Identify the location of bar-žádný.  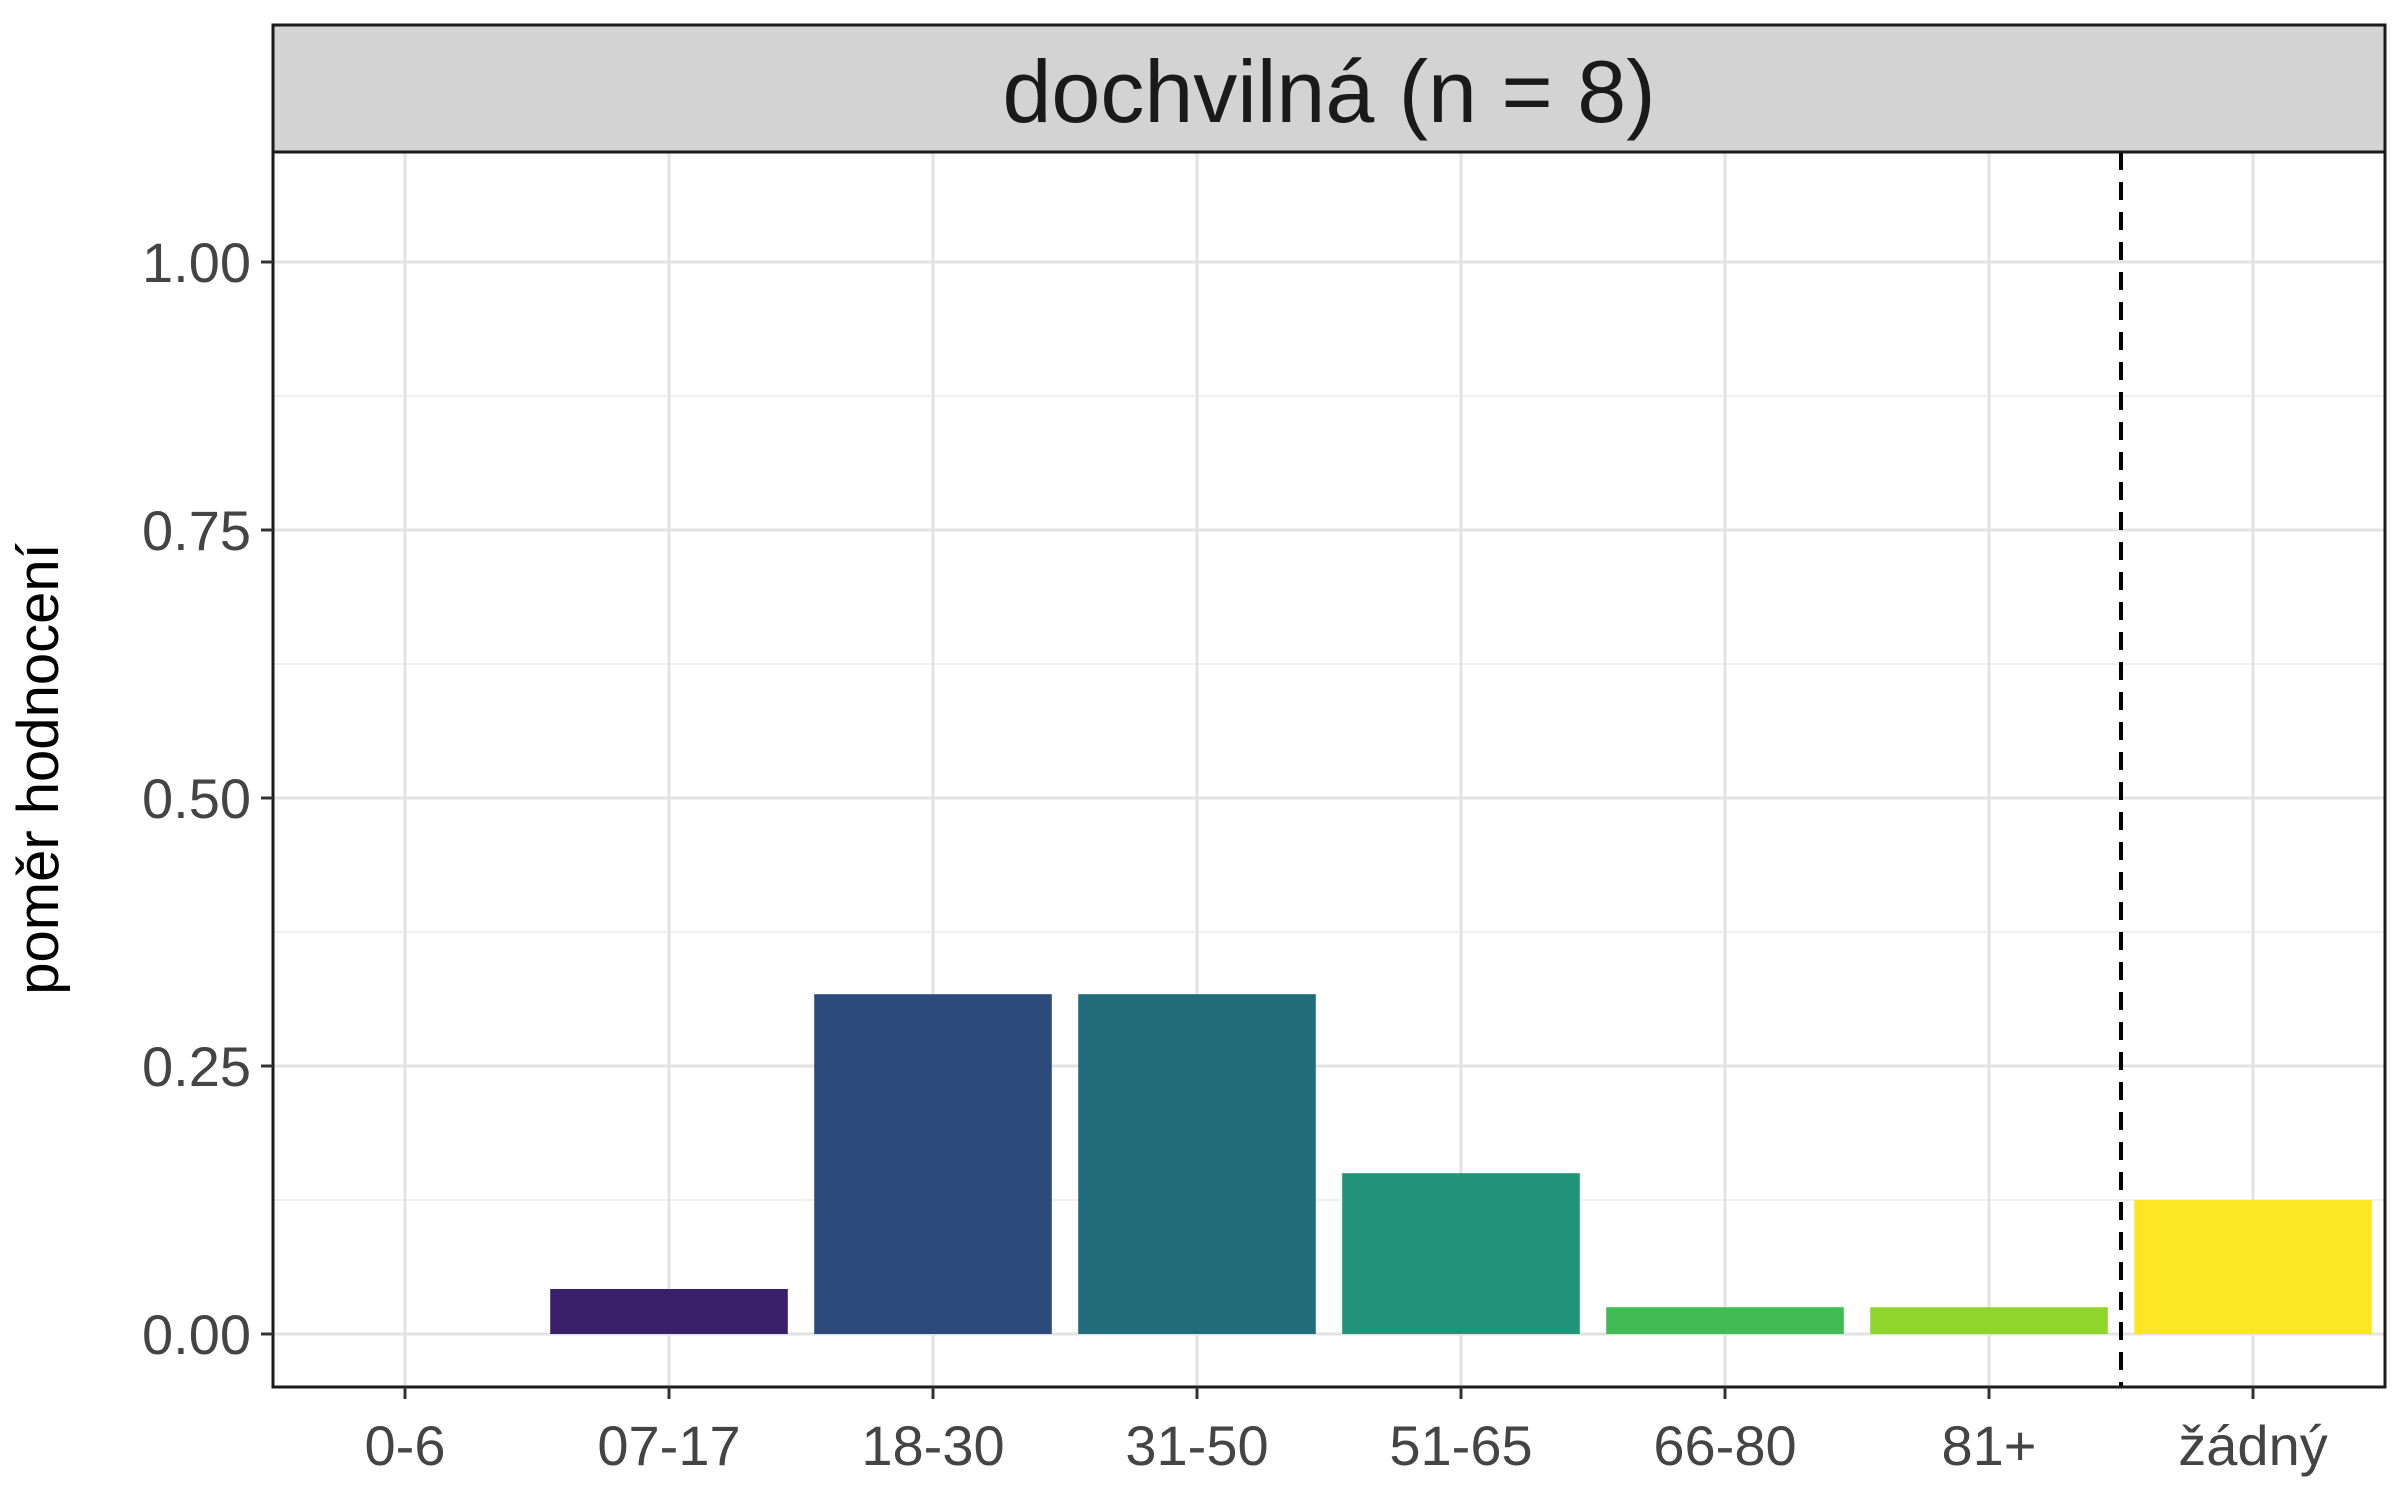
(2253, 1267).